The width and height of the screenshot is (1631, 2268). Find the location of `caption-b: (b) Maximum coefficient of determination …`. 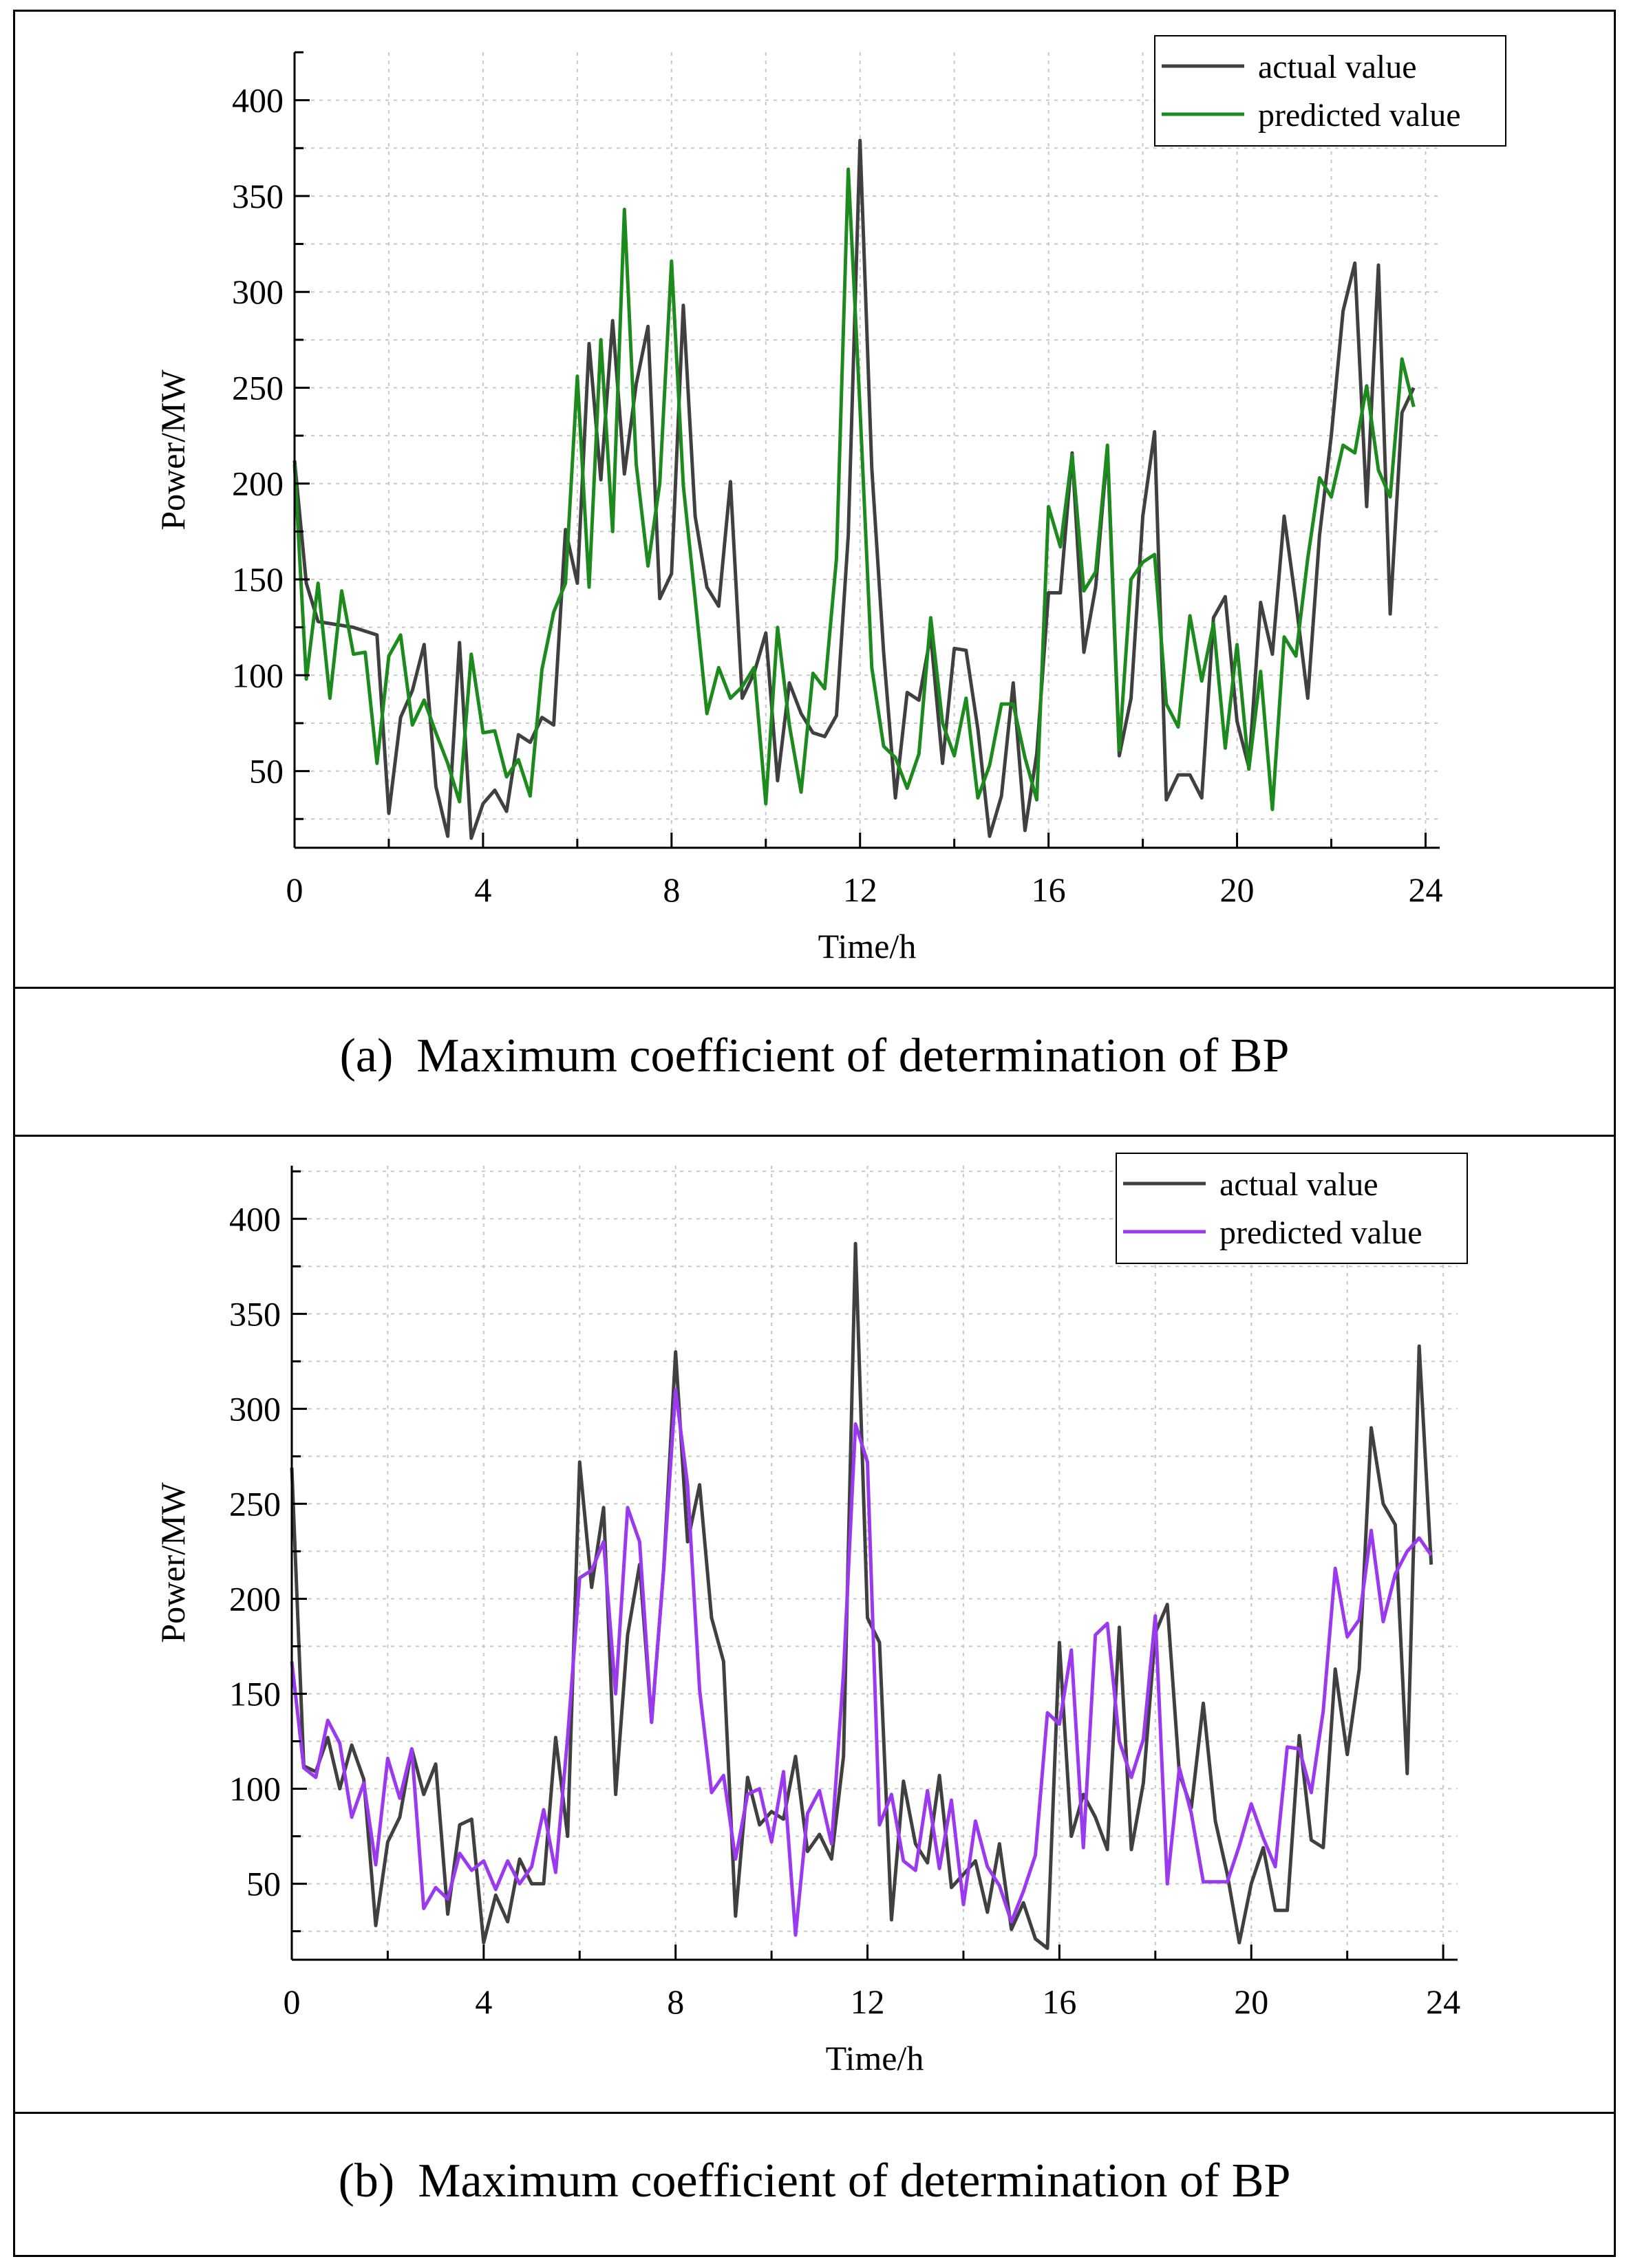

caption-b: (b) Maximum coefficient of determination … is located at coordinates (814, 2181).